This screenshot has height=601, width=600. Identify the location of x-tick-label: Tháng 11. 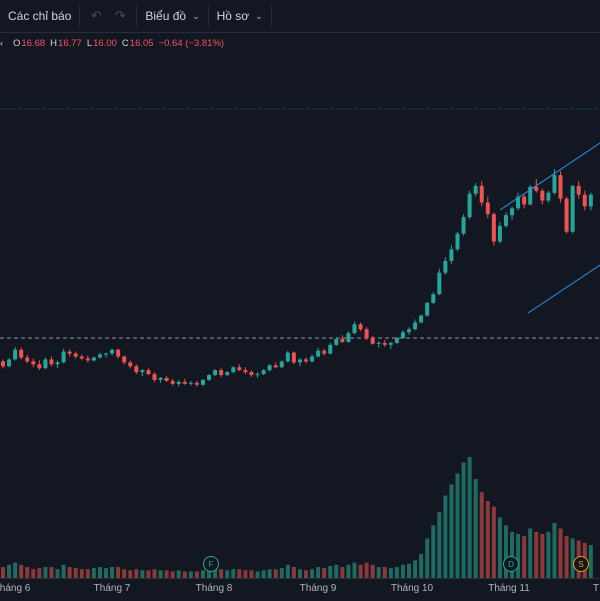
(509, 588).